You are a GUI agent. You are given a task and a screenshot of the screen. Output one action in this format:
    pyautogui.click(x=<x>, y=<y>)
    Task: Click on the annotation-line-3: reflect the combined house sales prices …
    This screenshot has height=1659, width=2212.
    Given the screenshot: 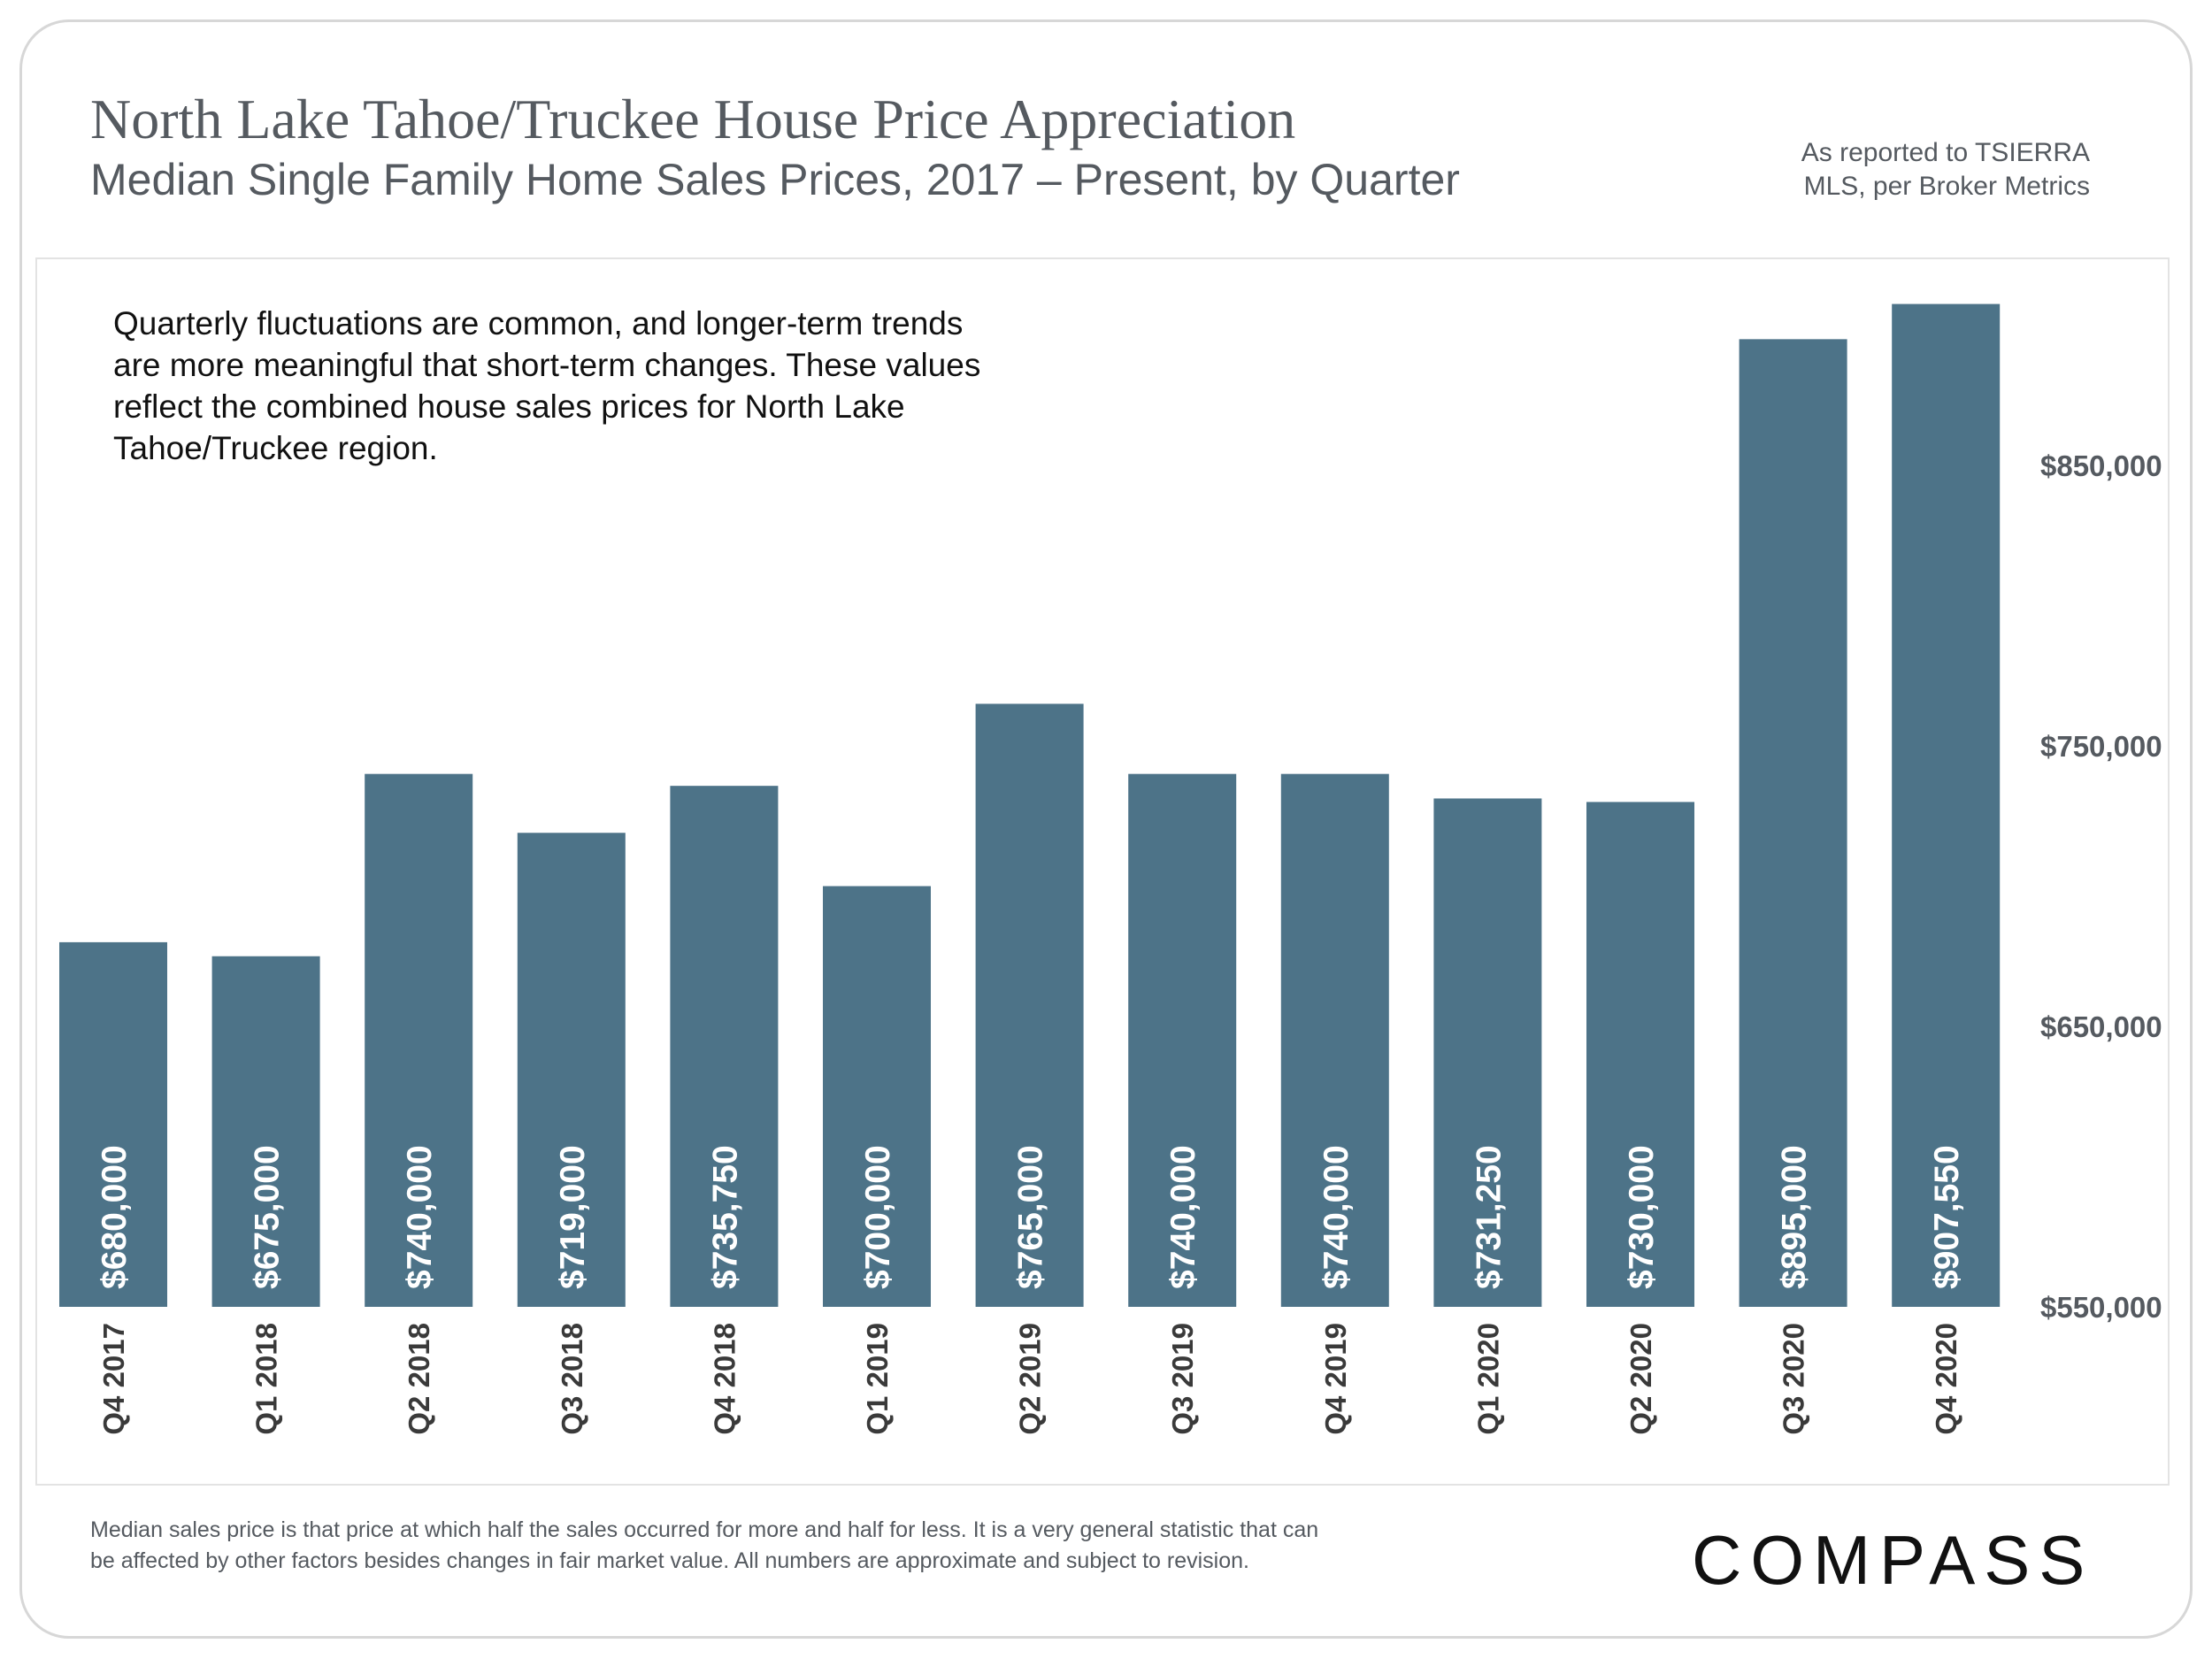 What is the action you would take?
    pyautogui.click(x=509, y=407)
    